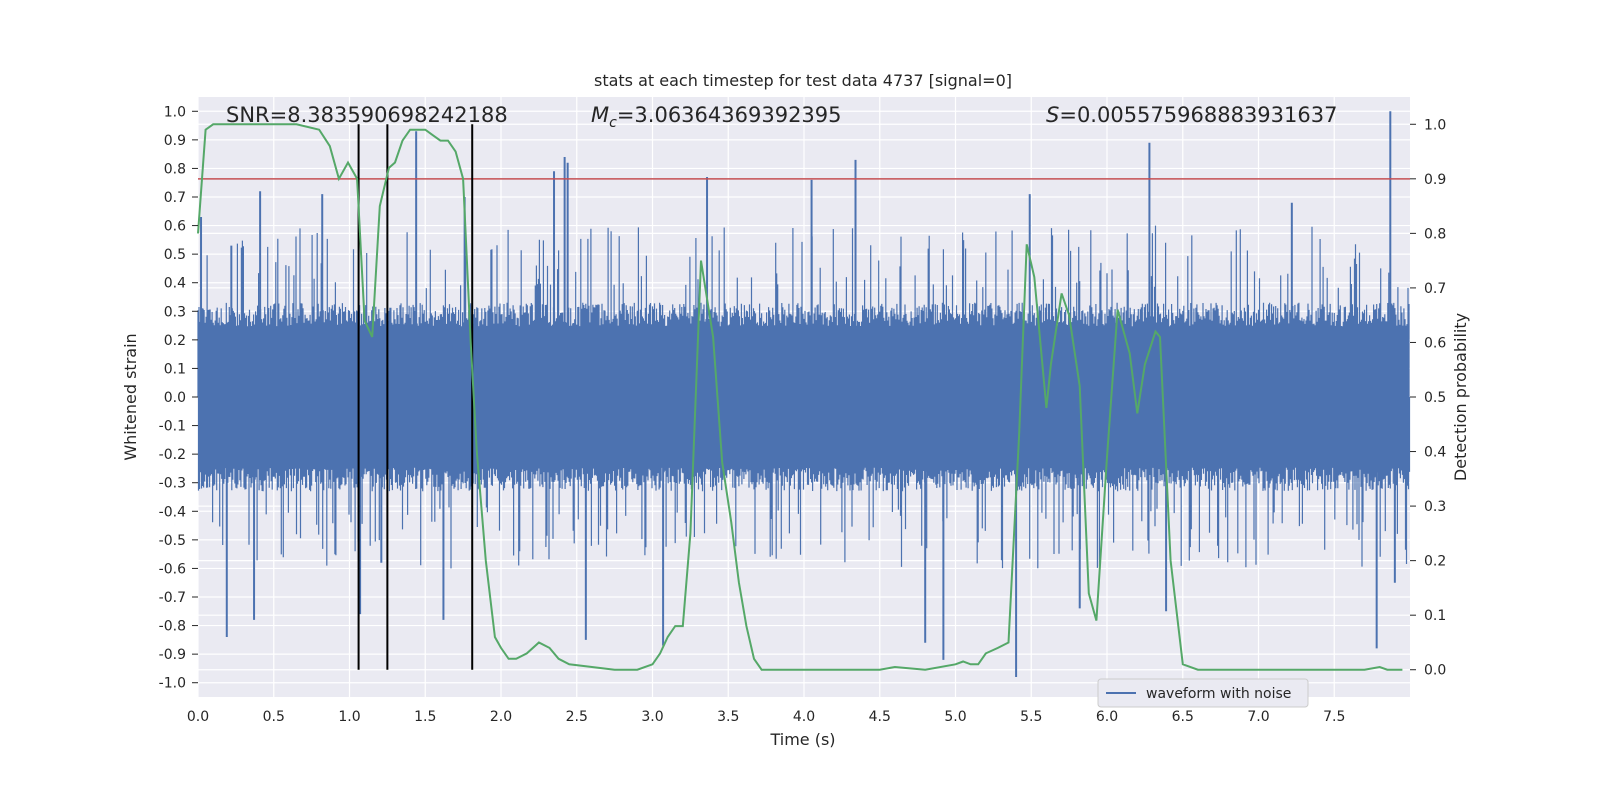  Describe the element at coordinates (172, 627) in the screenshot. I see `y-left-tick-label: -0.8` at that location.